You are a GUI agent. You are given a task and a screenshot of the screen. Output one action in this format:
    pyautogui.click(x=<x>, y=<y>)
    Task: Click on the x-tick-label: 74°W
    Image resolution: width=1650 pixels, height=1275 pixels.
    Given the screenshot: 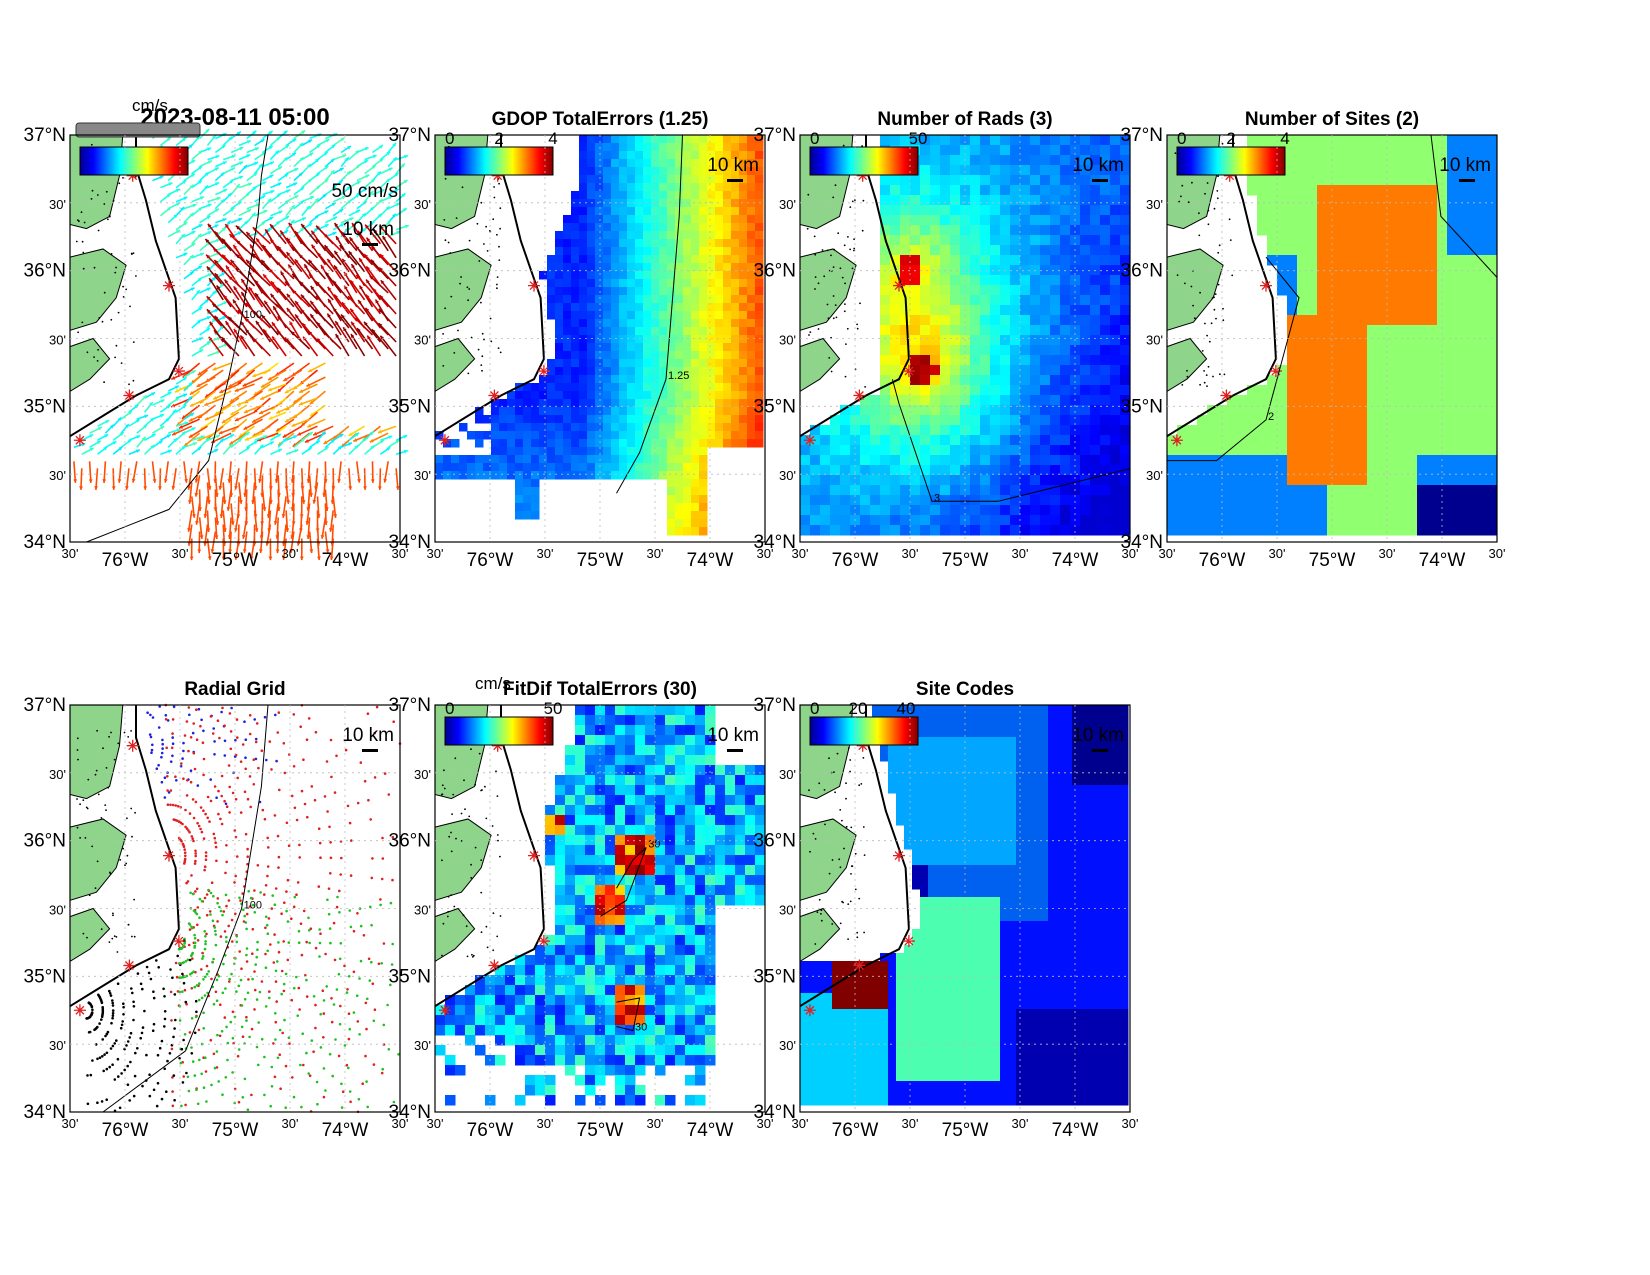 What is the action you would take?
    pyautogui.click(x=1075, y=560)
    